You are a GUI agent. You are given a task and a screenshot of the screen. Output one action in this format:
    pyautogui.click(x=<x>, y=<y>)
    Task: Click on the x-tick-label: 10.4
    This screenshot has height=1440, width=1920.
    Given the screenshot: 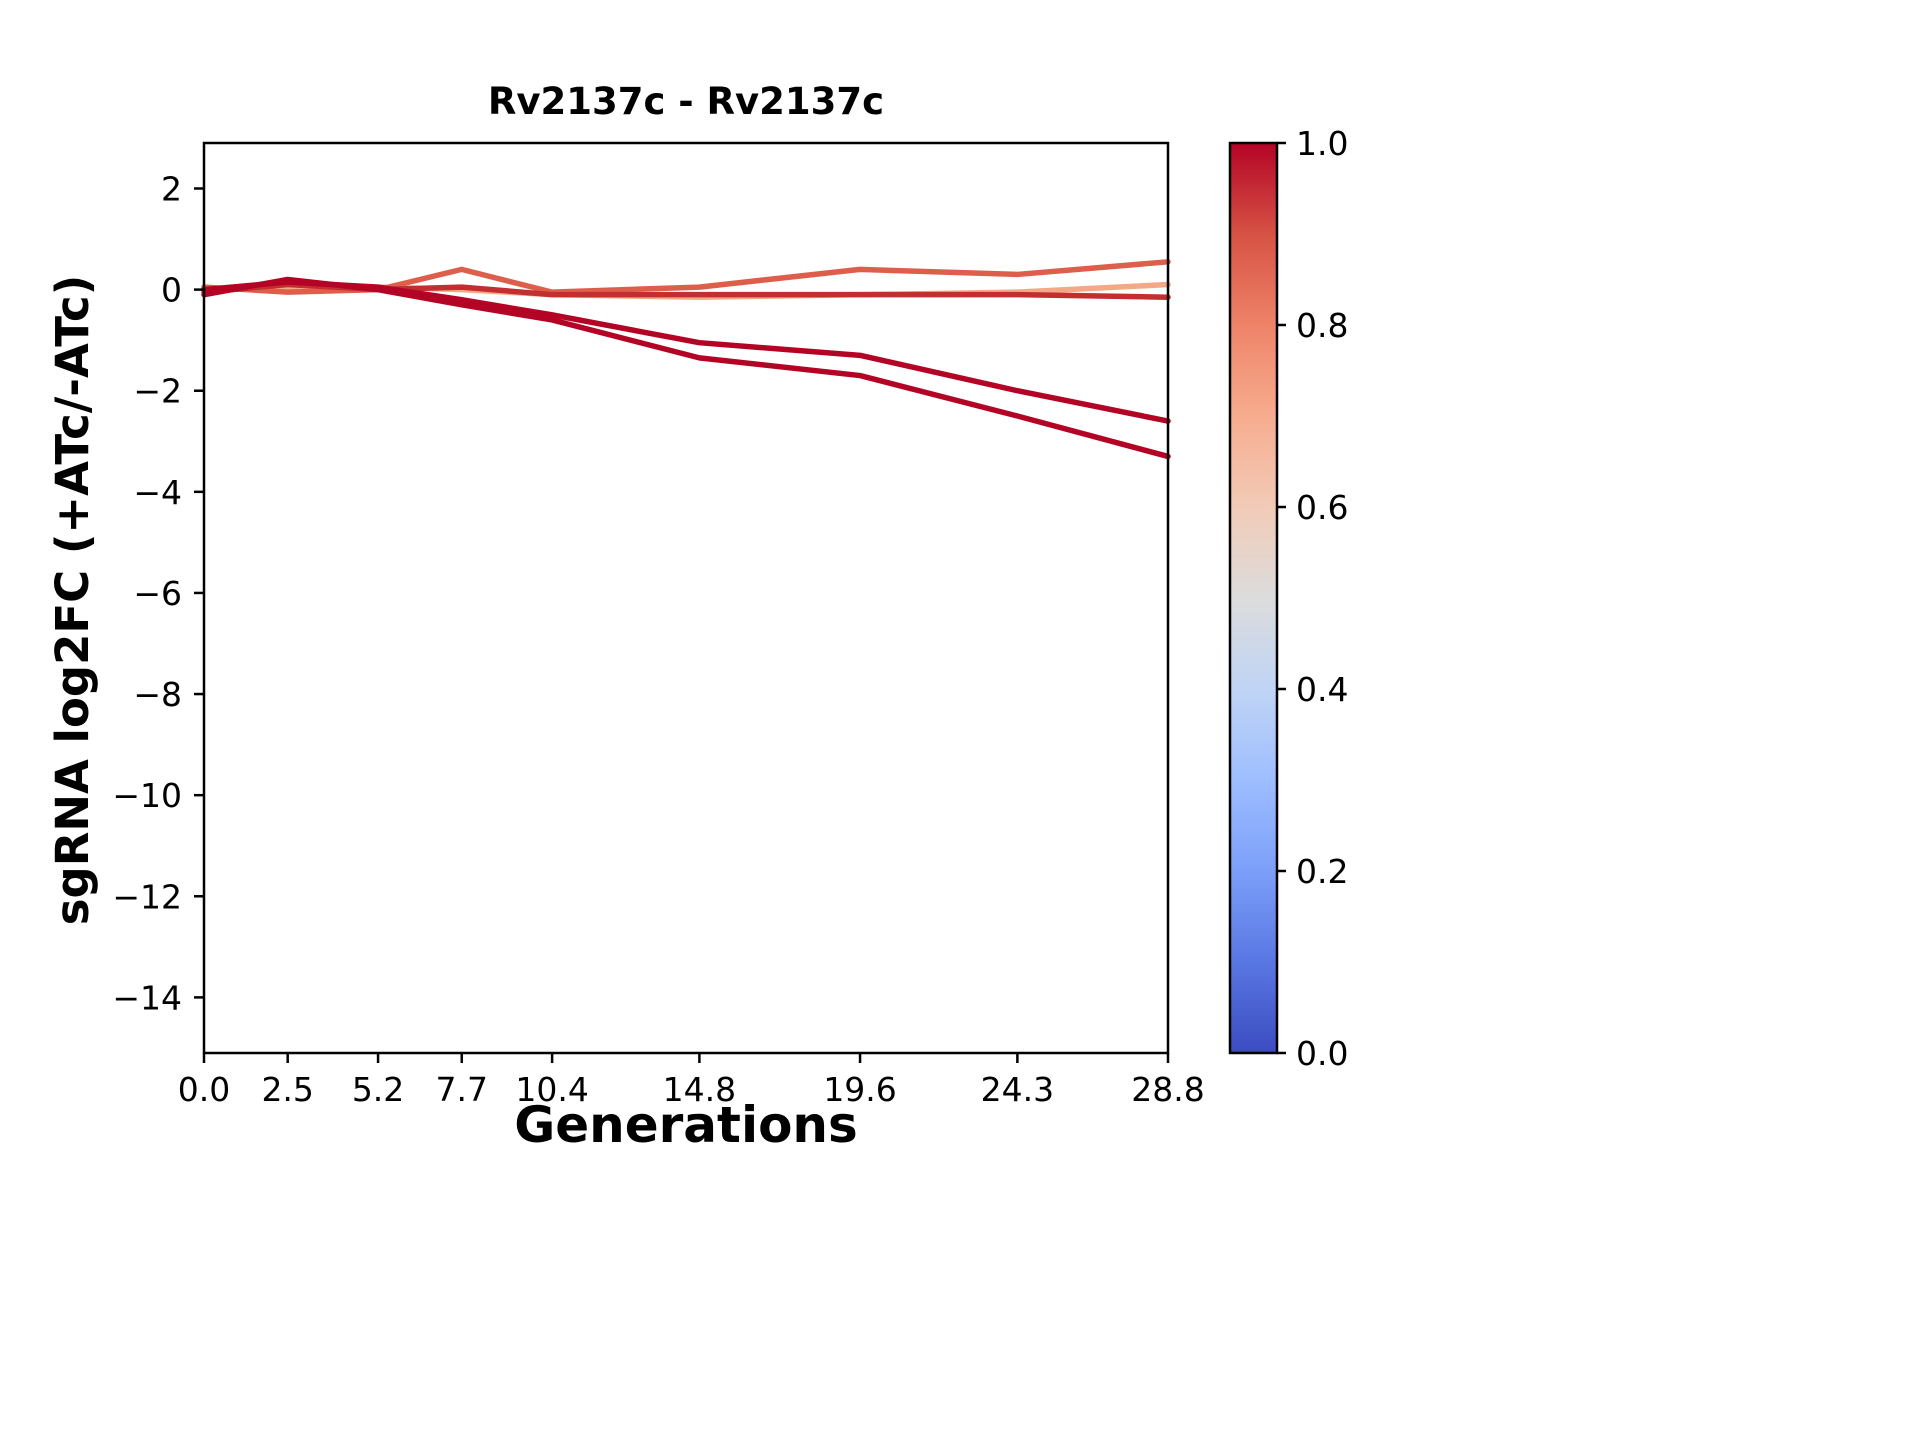 What is the action you would take?
    pyautogui.click(x=551, y=1089)
    